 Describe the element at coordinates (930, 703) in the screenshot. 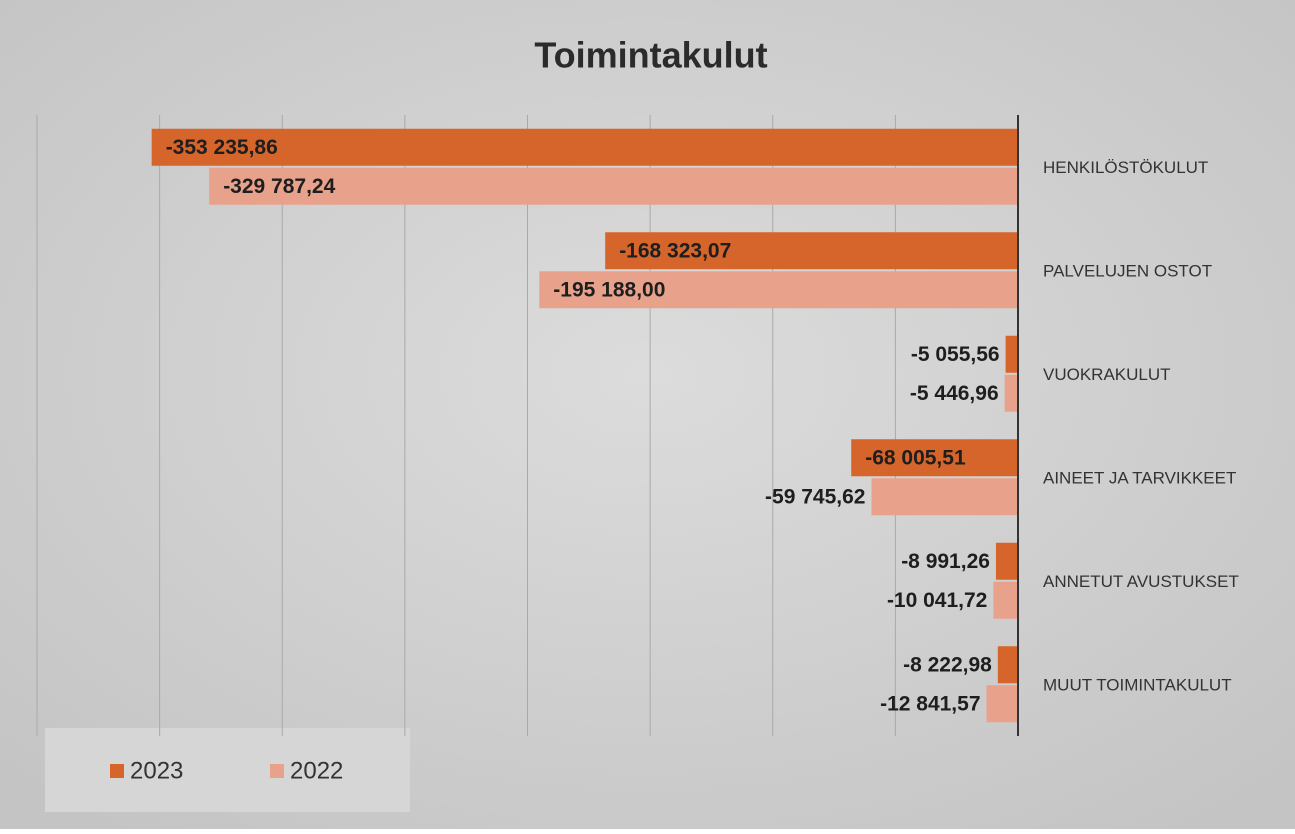

I see `data-label: -12 841,57` at that location.